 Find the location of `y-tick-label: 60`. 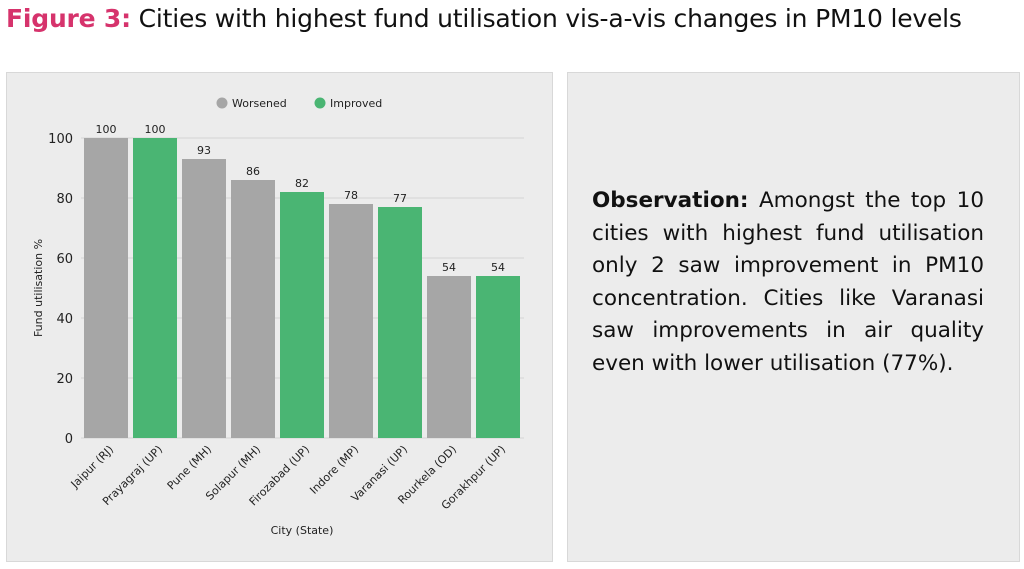

y-tick-label: 60 is located at coordinates (64, 259).